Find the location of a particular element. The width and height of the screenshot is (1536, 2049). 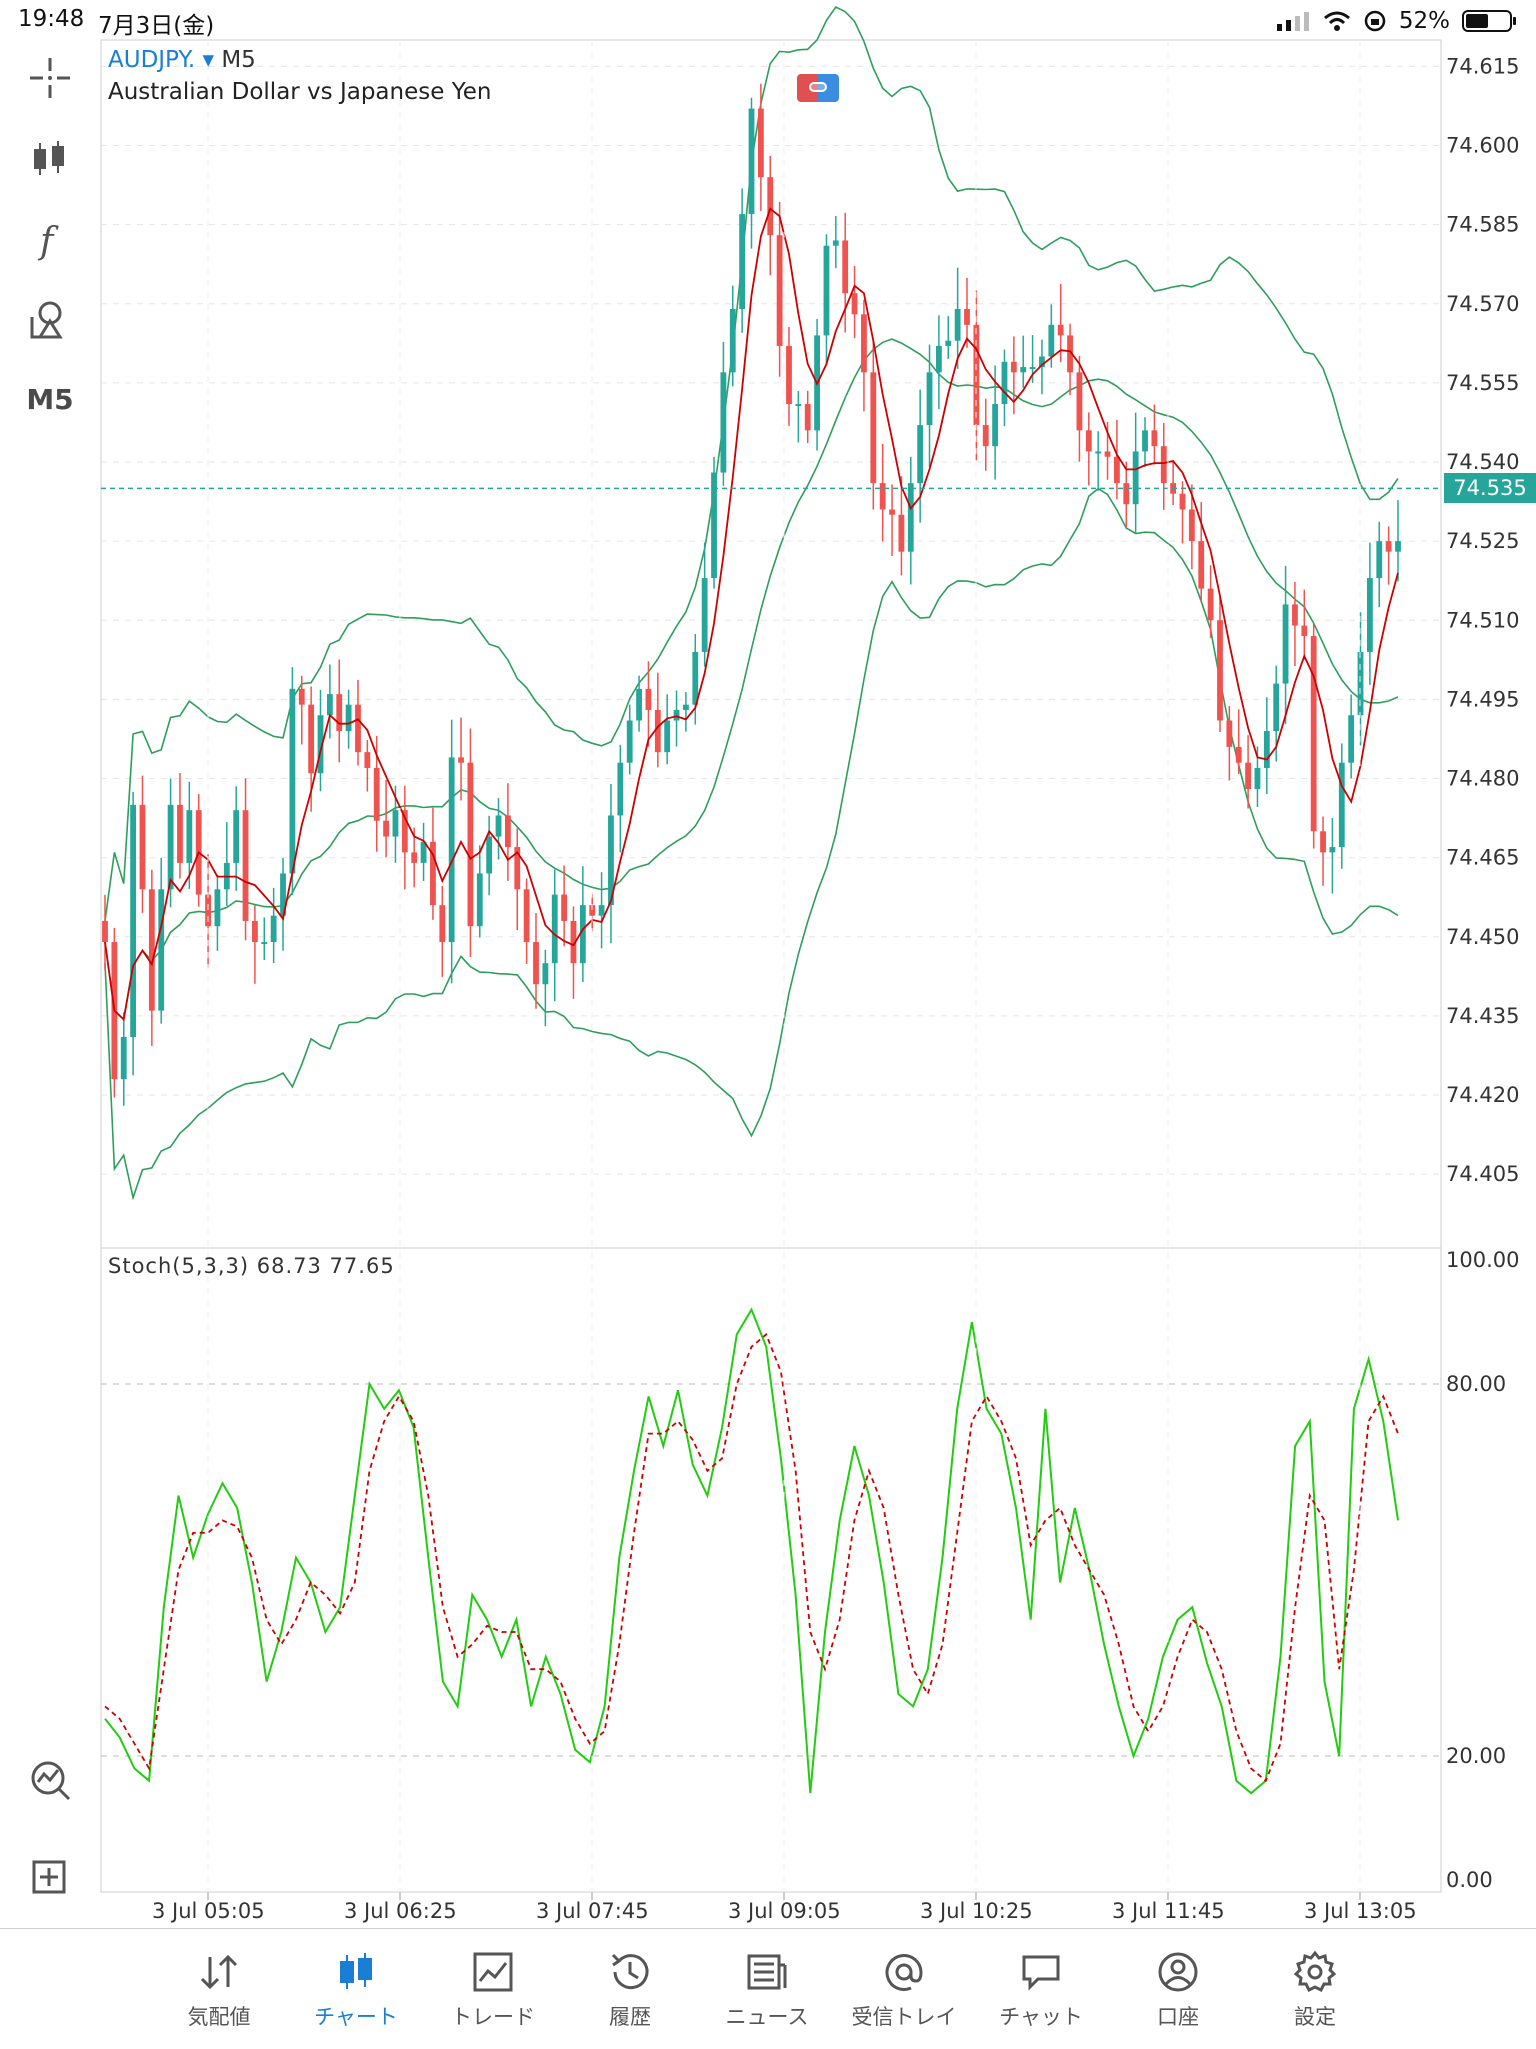

tab-chart: チャート is located at coordinates (356, 1989).